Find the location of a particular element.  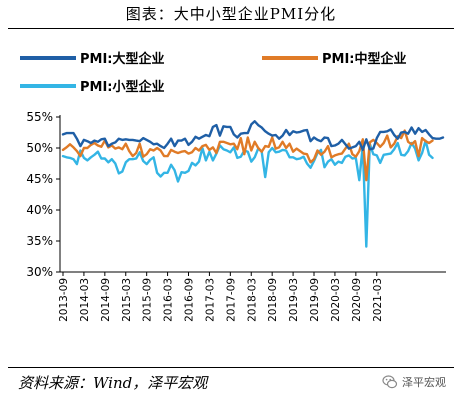

x-tick-label: 2017-09 is located at coordinates (231, 300).